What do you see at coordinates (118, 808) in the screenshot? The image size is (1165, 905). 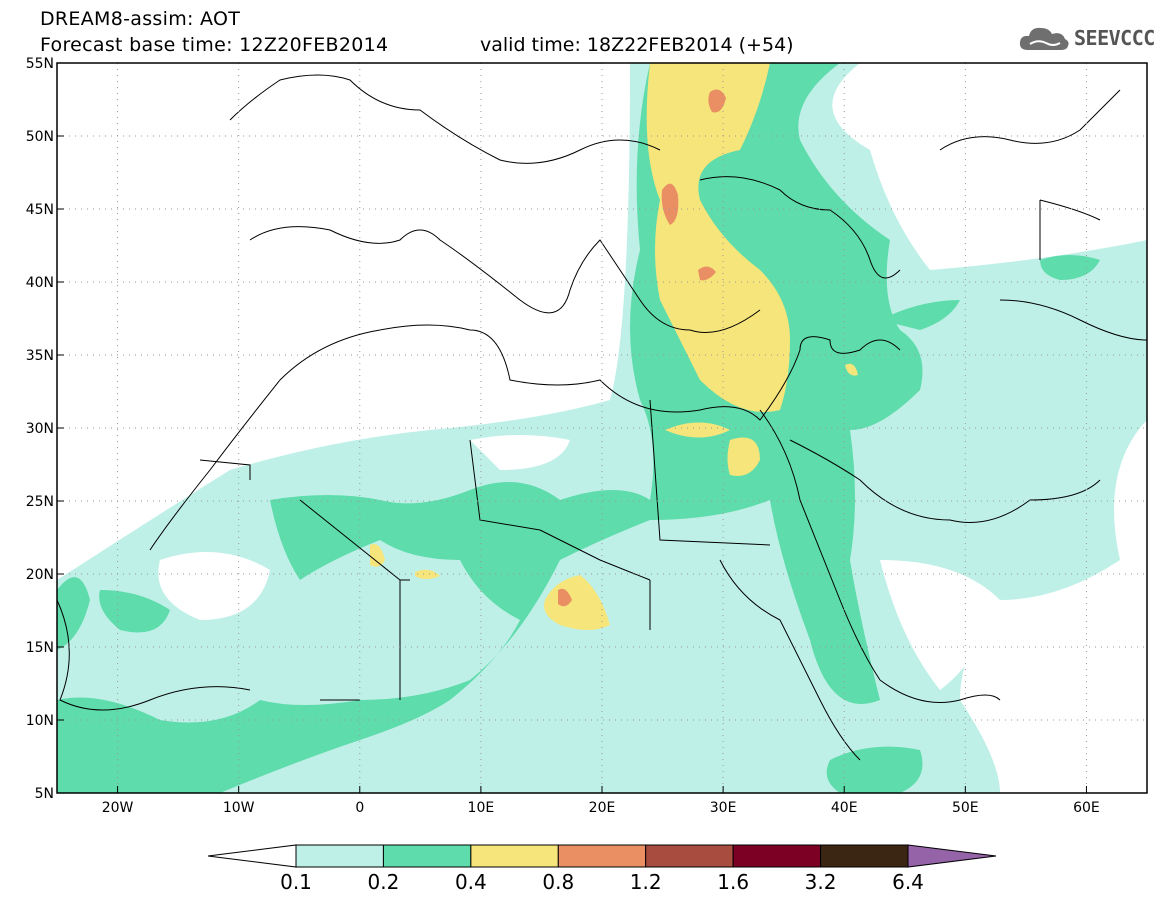 I see `lon-tick-label: 20W` at bounding box center [118, 808].